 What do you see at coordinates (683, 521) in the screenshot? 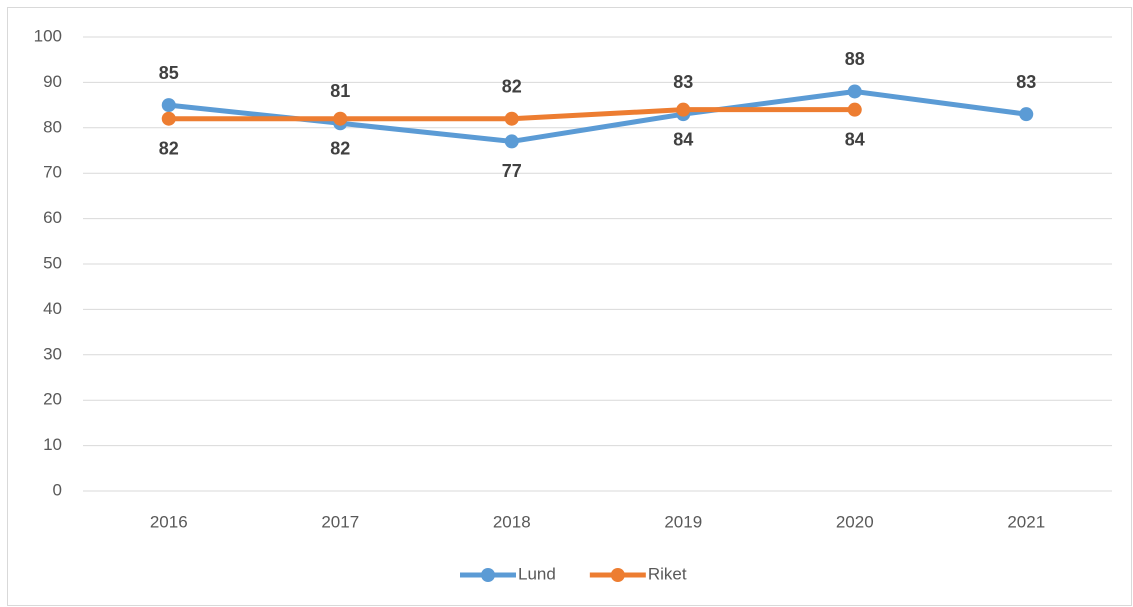
I see `x-tick-label: 2019` at bounding box center [683, 521].